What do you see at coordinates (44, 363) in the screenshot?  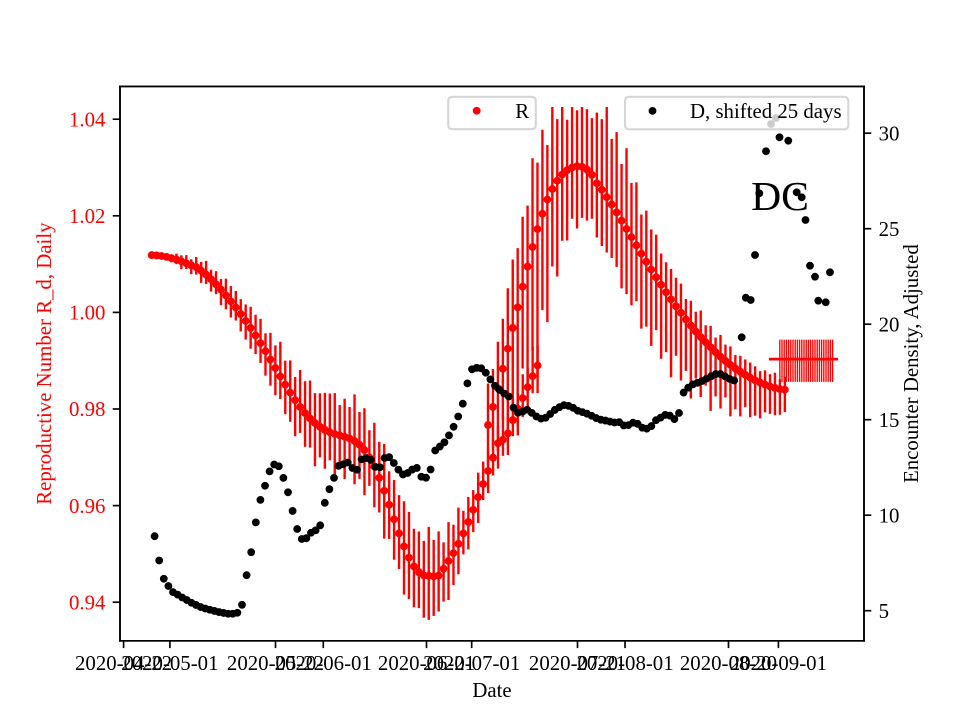 I see `svg-text: Reproductive Number R_d, Daily` at bounding box center [44, 363].